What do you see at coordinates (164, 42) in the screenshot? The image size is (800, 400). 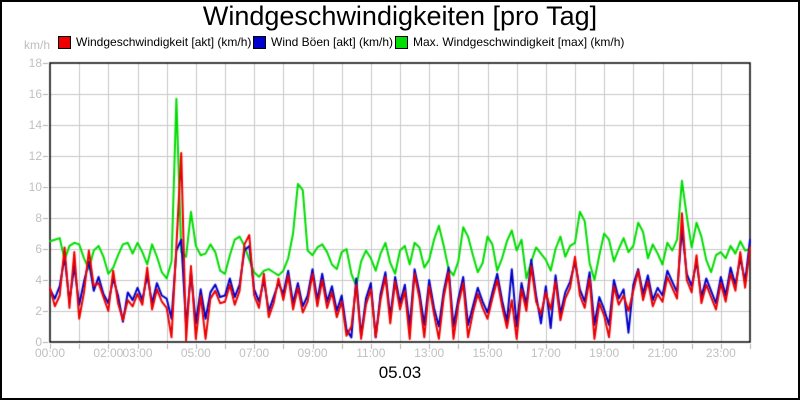 I see `legend-label-windgeschwindigkeit: Windgeschwindigkeit [akt] (km/h)` at bounding box center [164, 42].